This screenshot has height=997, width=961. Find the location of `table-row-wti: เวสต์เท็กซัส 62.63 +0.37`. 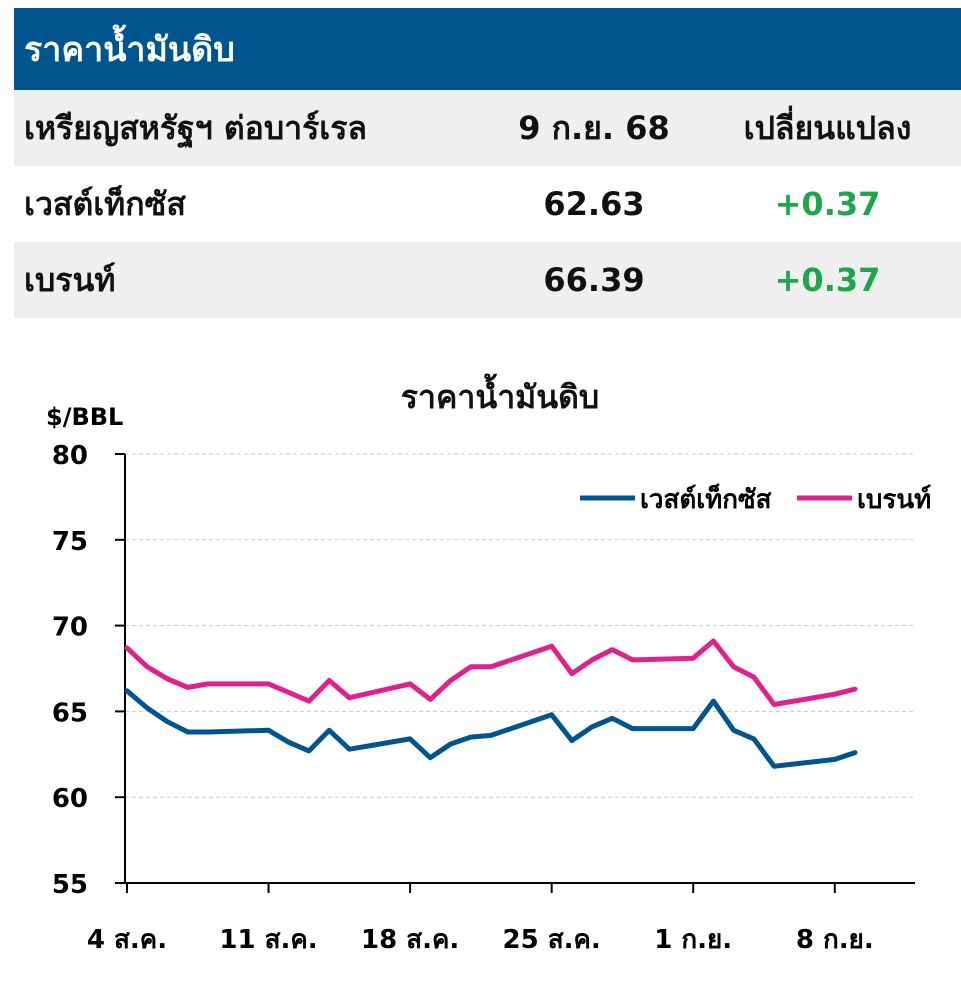

table-row-wti: เวสต์เท็กซัส 62.63 +0.37 is located at coordinates (487, 204).